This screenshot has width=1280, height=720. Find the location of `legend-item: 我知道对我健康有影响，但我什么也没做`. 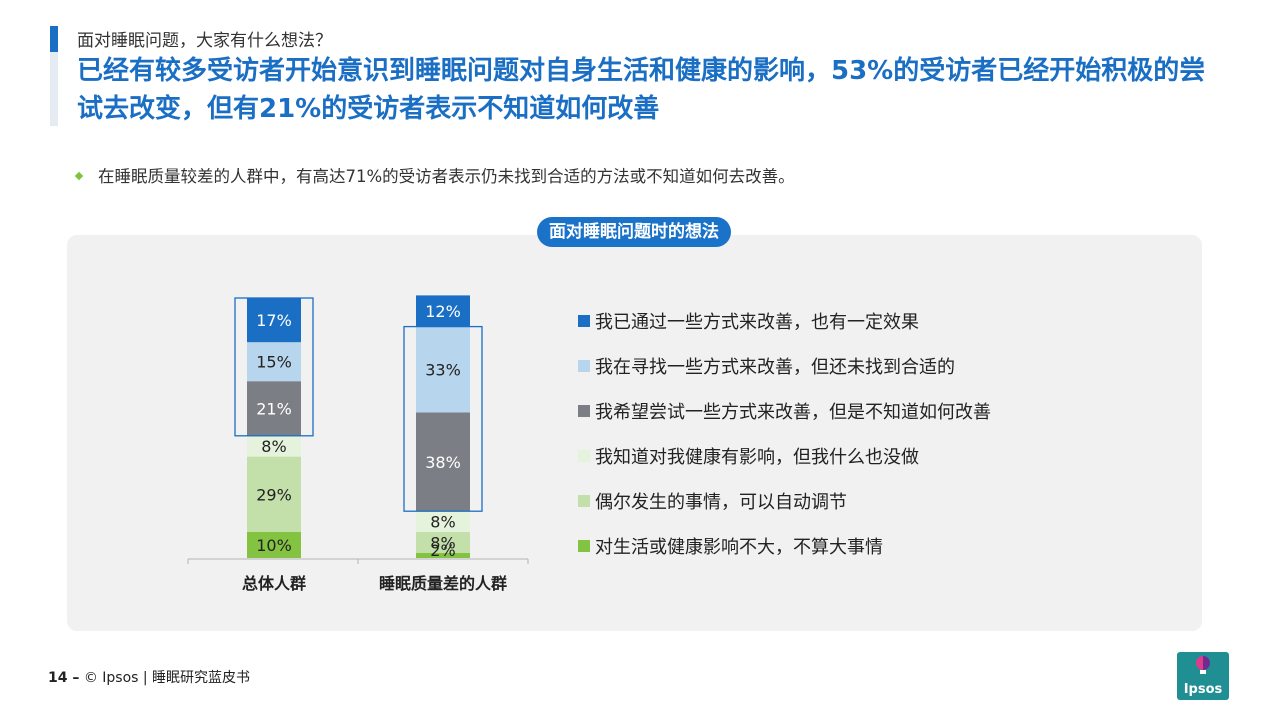

legend-item: 我知道对我健康有影响，但我什么也没做 is located at coordinates (784, 455).